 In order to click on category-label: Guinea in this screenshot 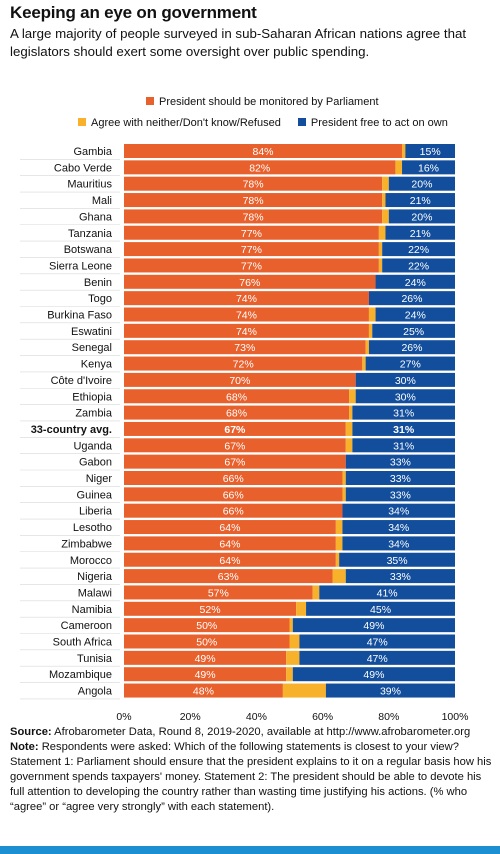, I will do `click(95, 495)`.